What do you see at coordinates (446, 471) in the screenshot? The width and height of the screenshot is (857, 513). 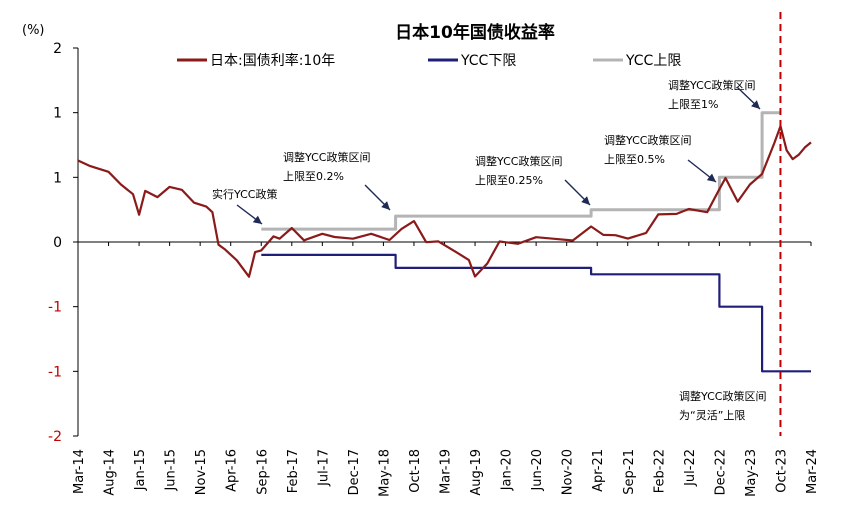 I see `x-tick-label: Mar-19` at bounding box center [446, 471].